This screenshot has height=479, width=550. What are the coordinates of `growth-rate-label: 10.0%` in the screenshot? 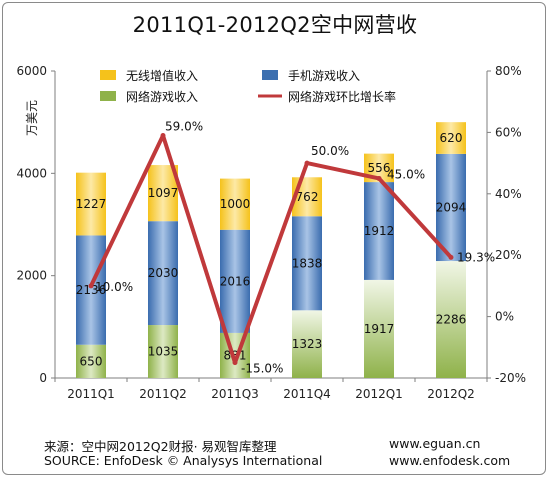 It's located at (114, 287).